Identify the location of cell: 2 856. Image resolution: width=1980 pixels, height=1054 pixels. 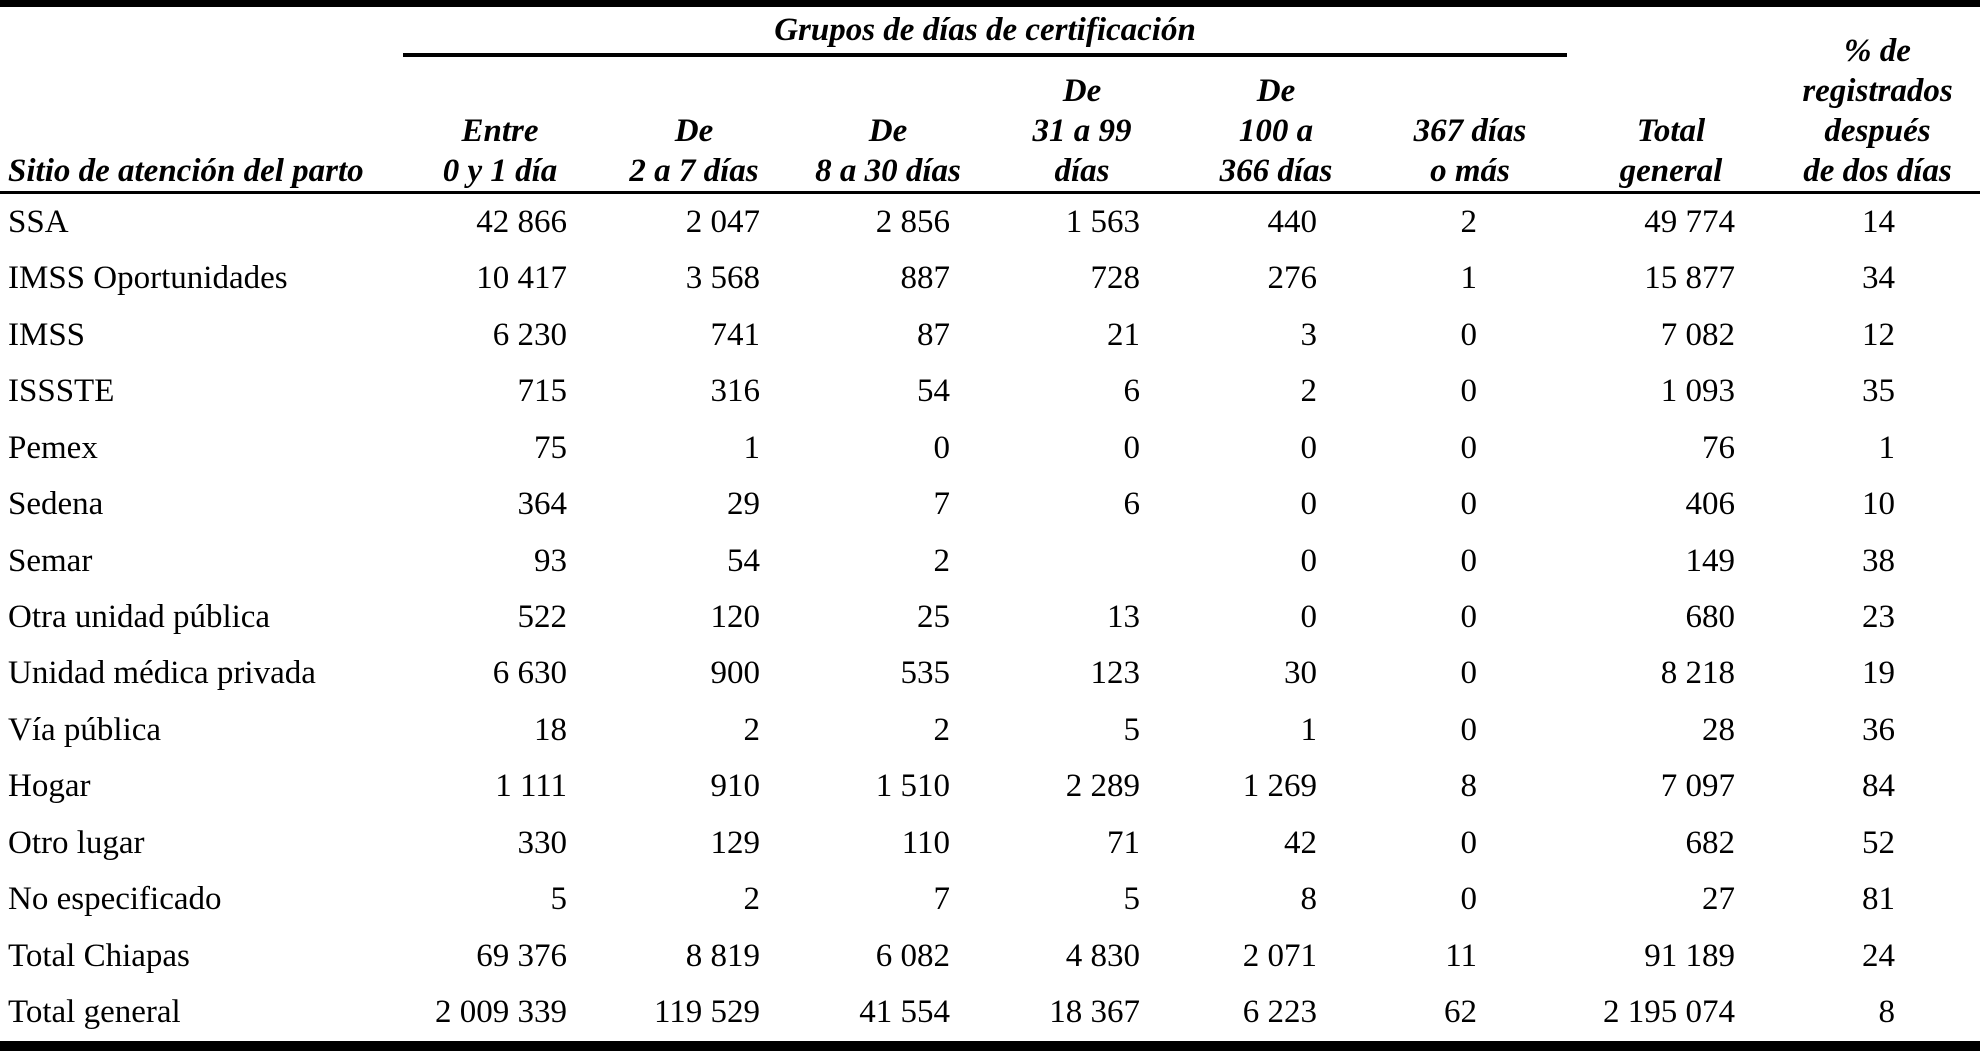
(912, 221).